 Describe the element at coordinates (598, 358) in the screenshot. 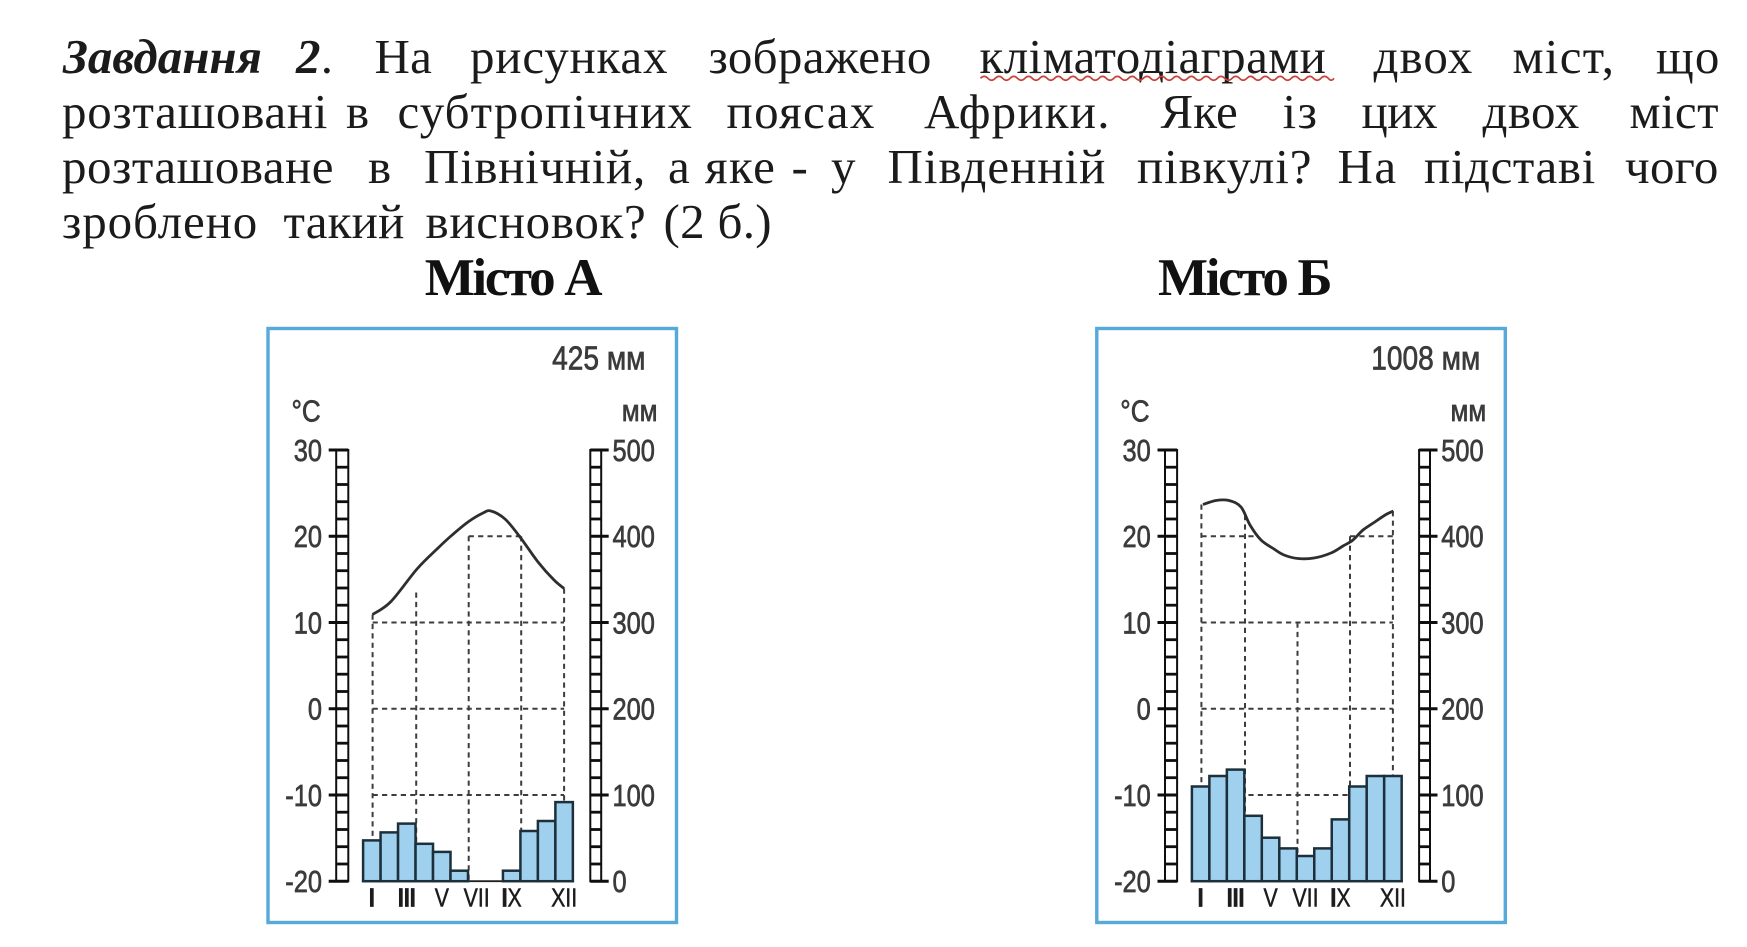

I see `svg-text: 425 мм` at that location.